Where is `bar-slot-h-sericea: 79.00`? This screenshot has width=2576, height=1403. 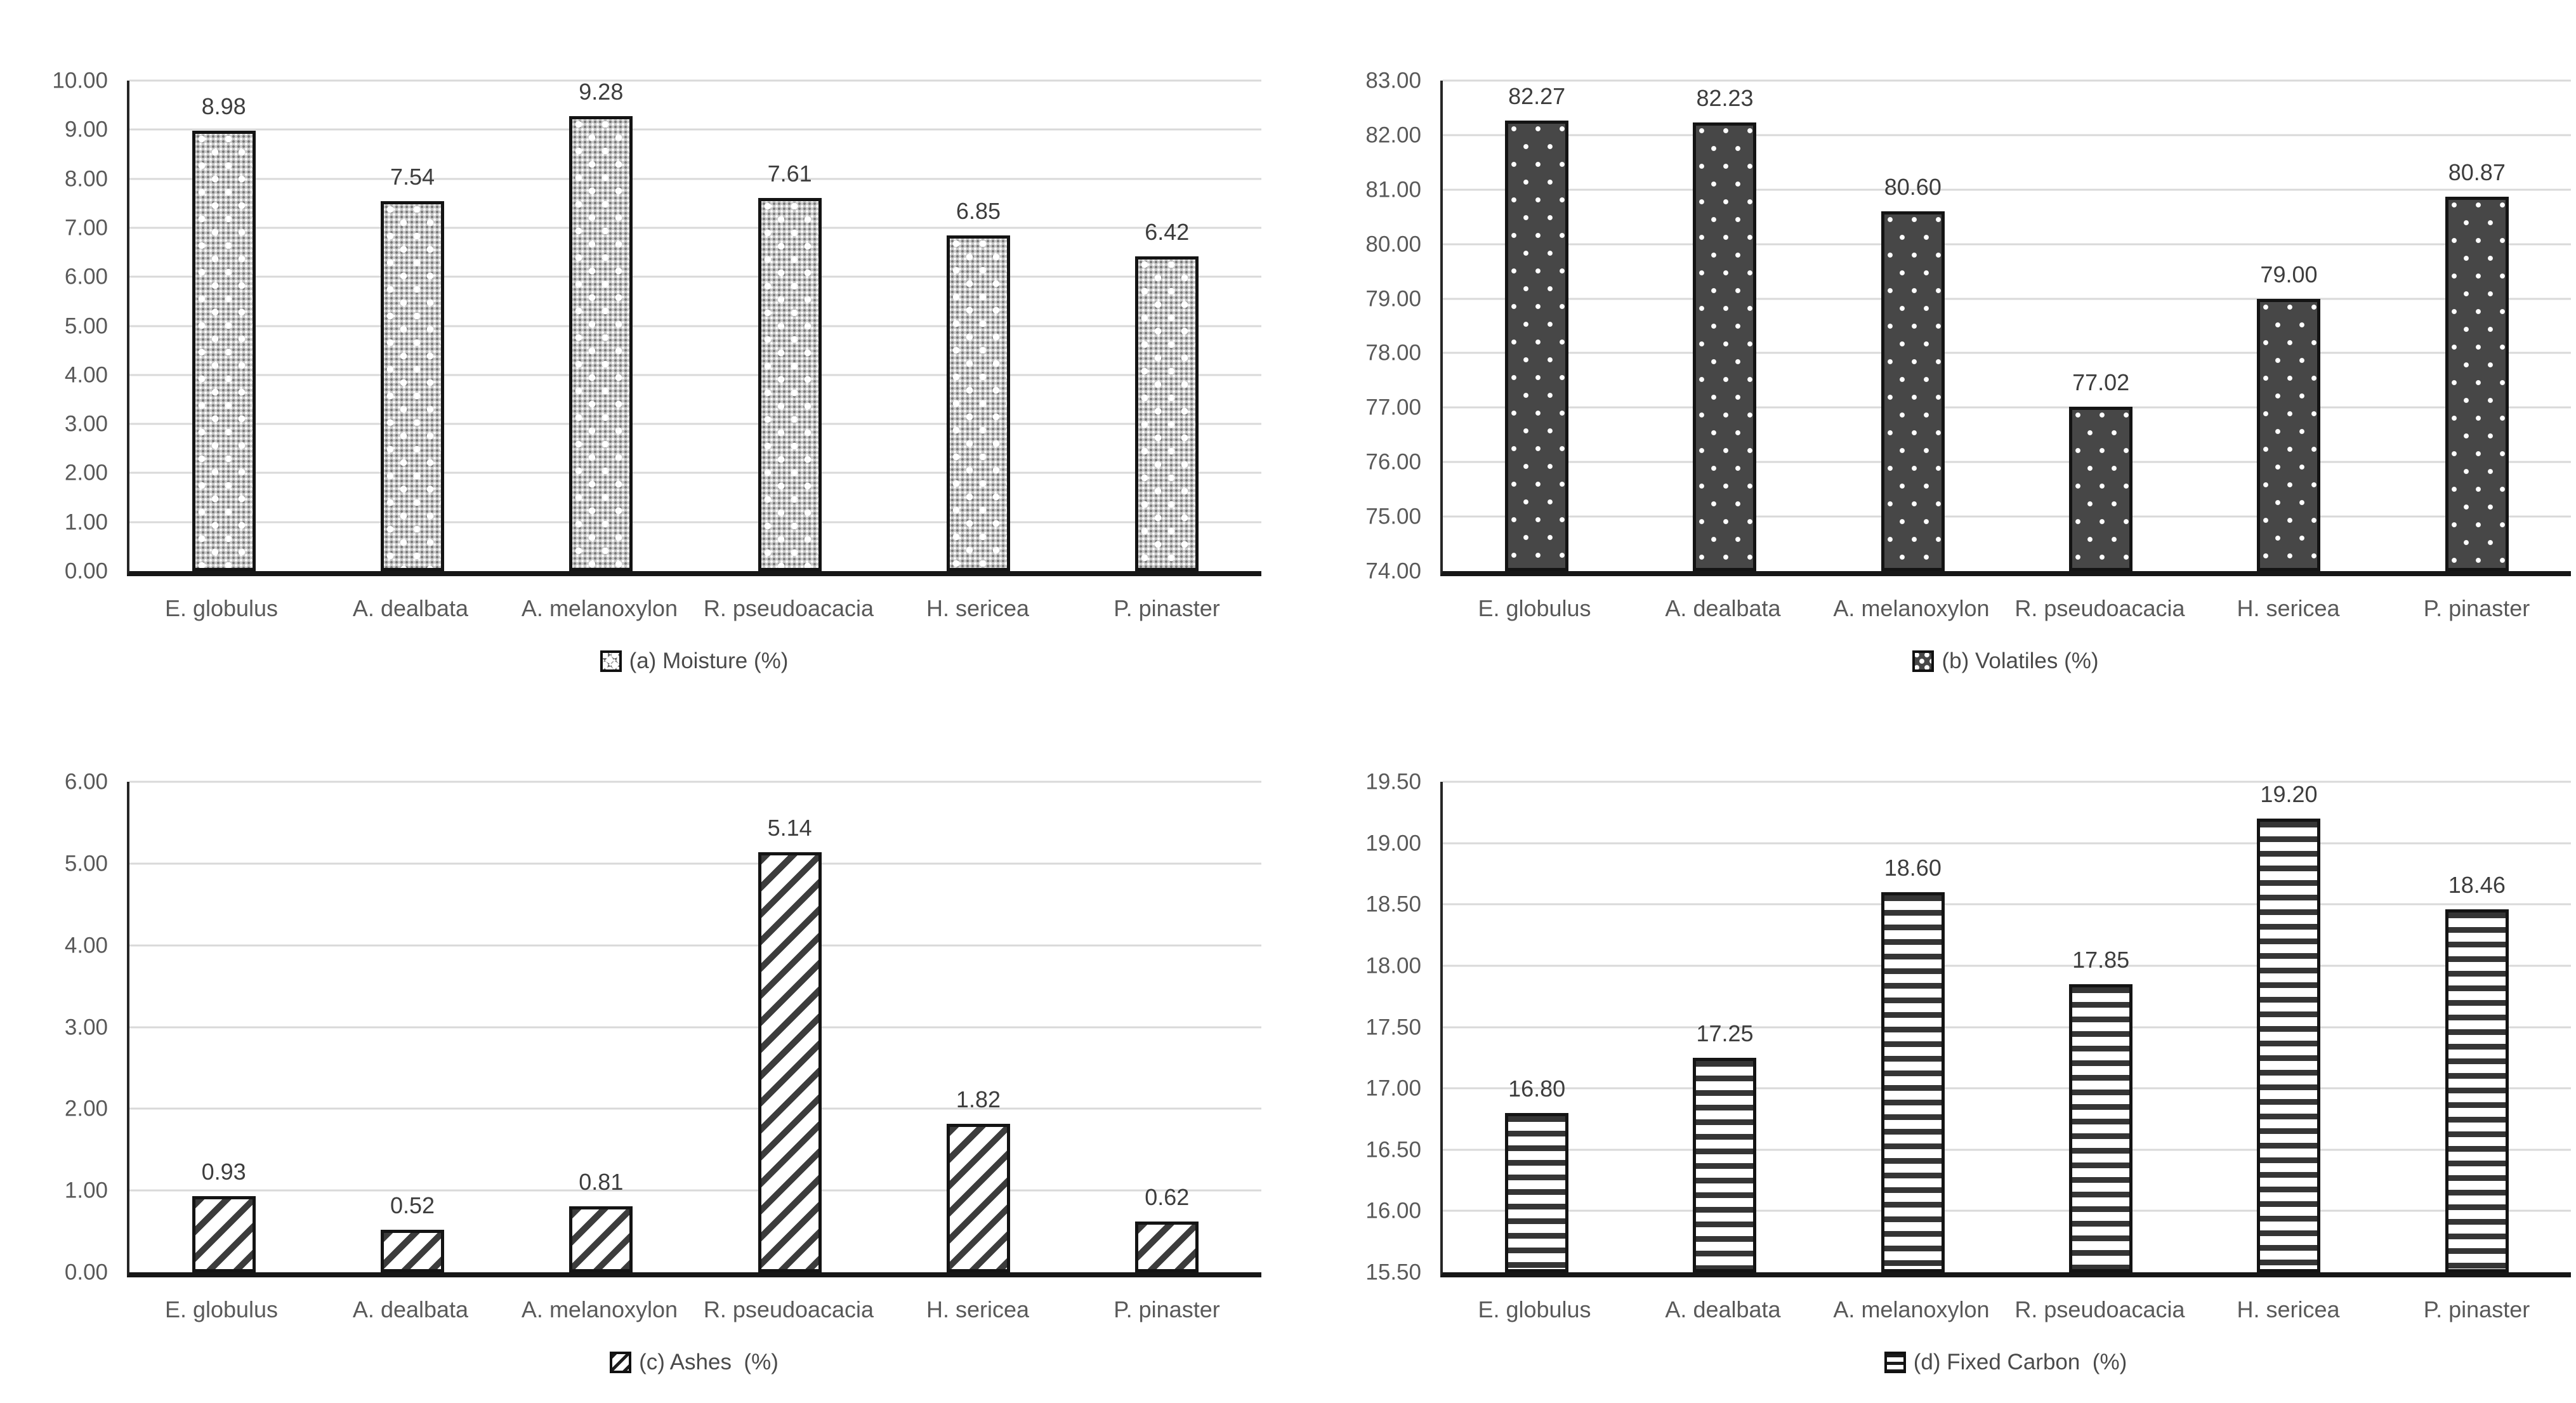
bar-slot-h-sericea: 79.00 is located at coordinates (2288, 326).